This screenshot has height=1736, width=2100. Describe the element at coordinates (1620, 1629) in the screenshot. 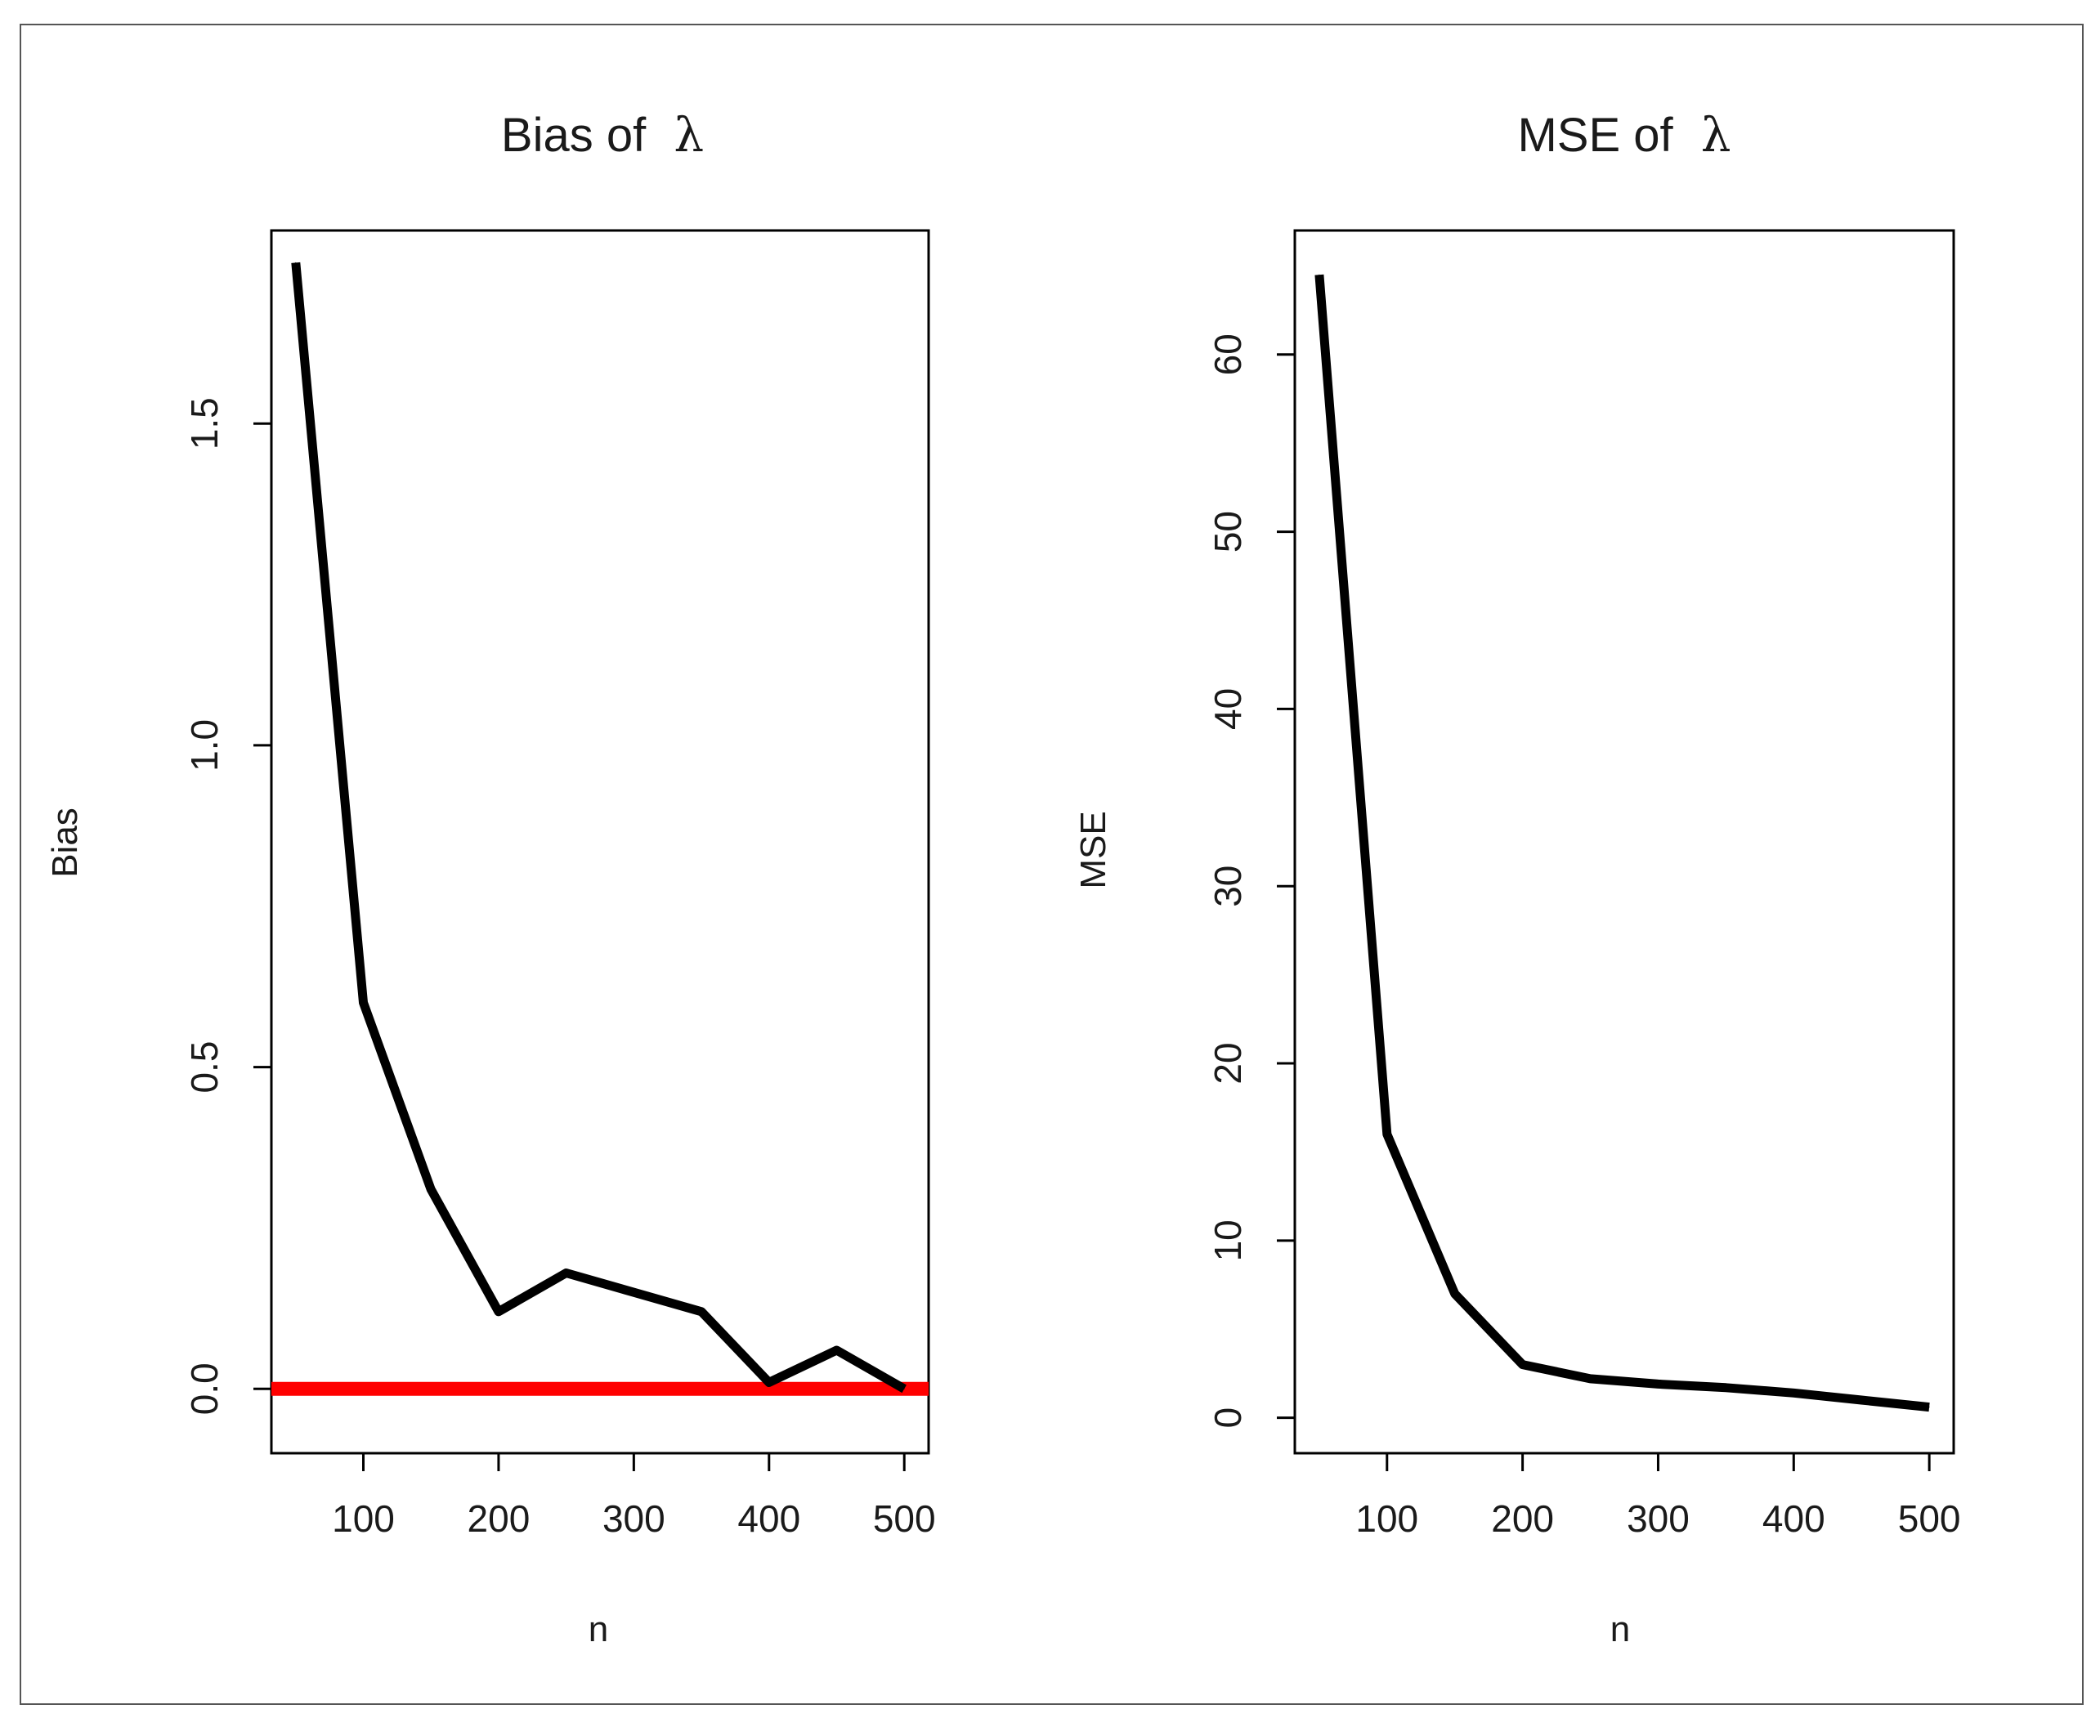

I see `mse-chart-xlabel: n` at that location.